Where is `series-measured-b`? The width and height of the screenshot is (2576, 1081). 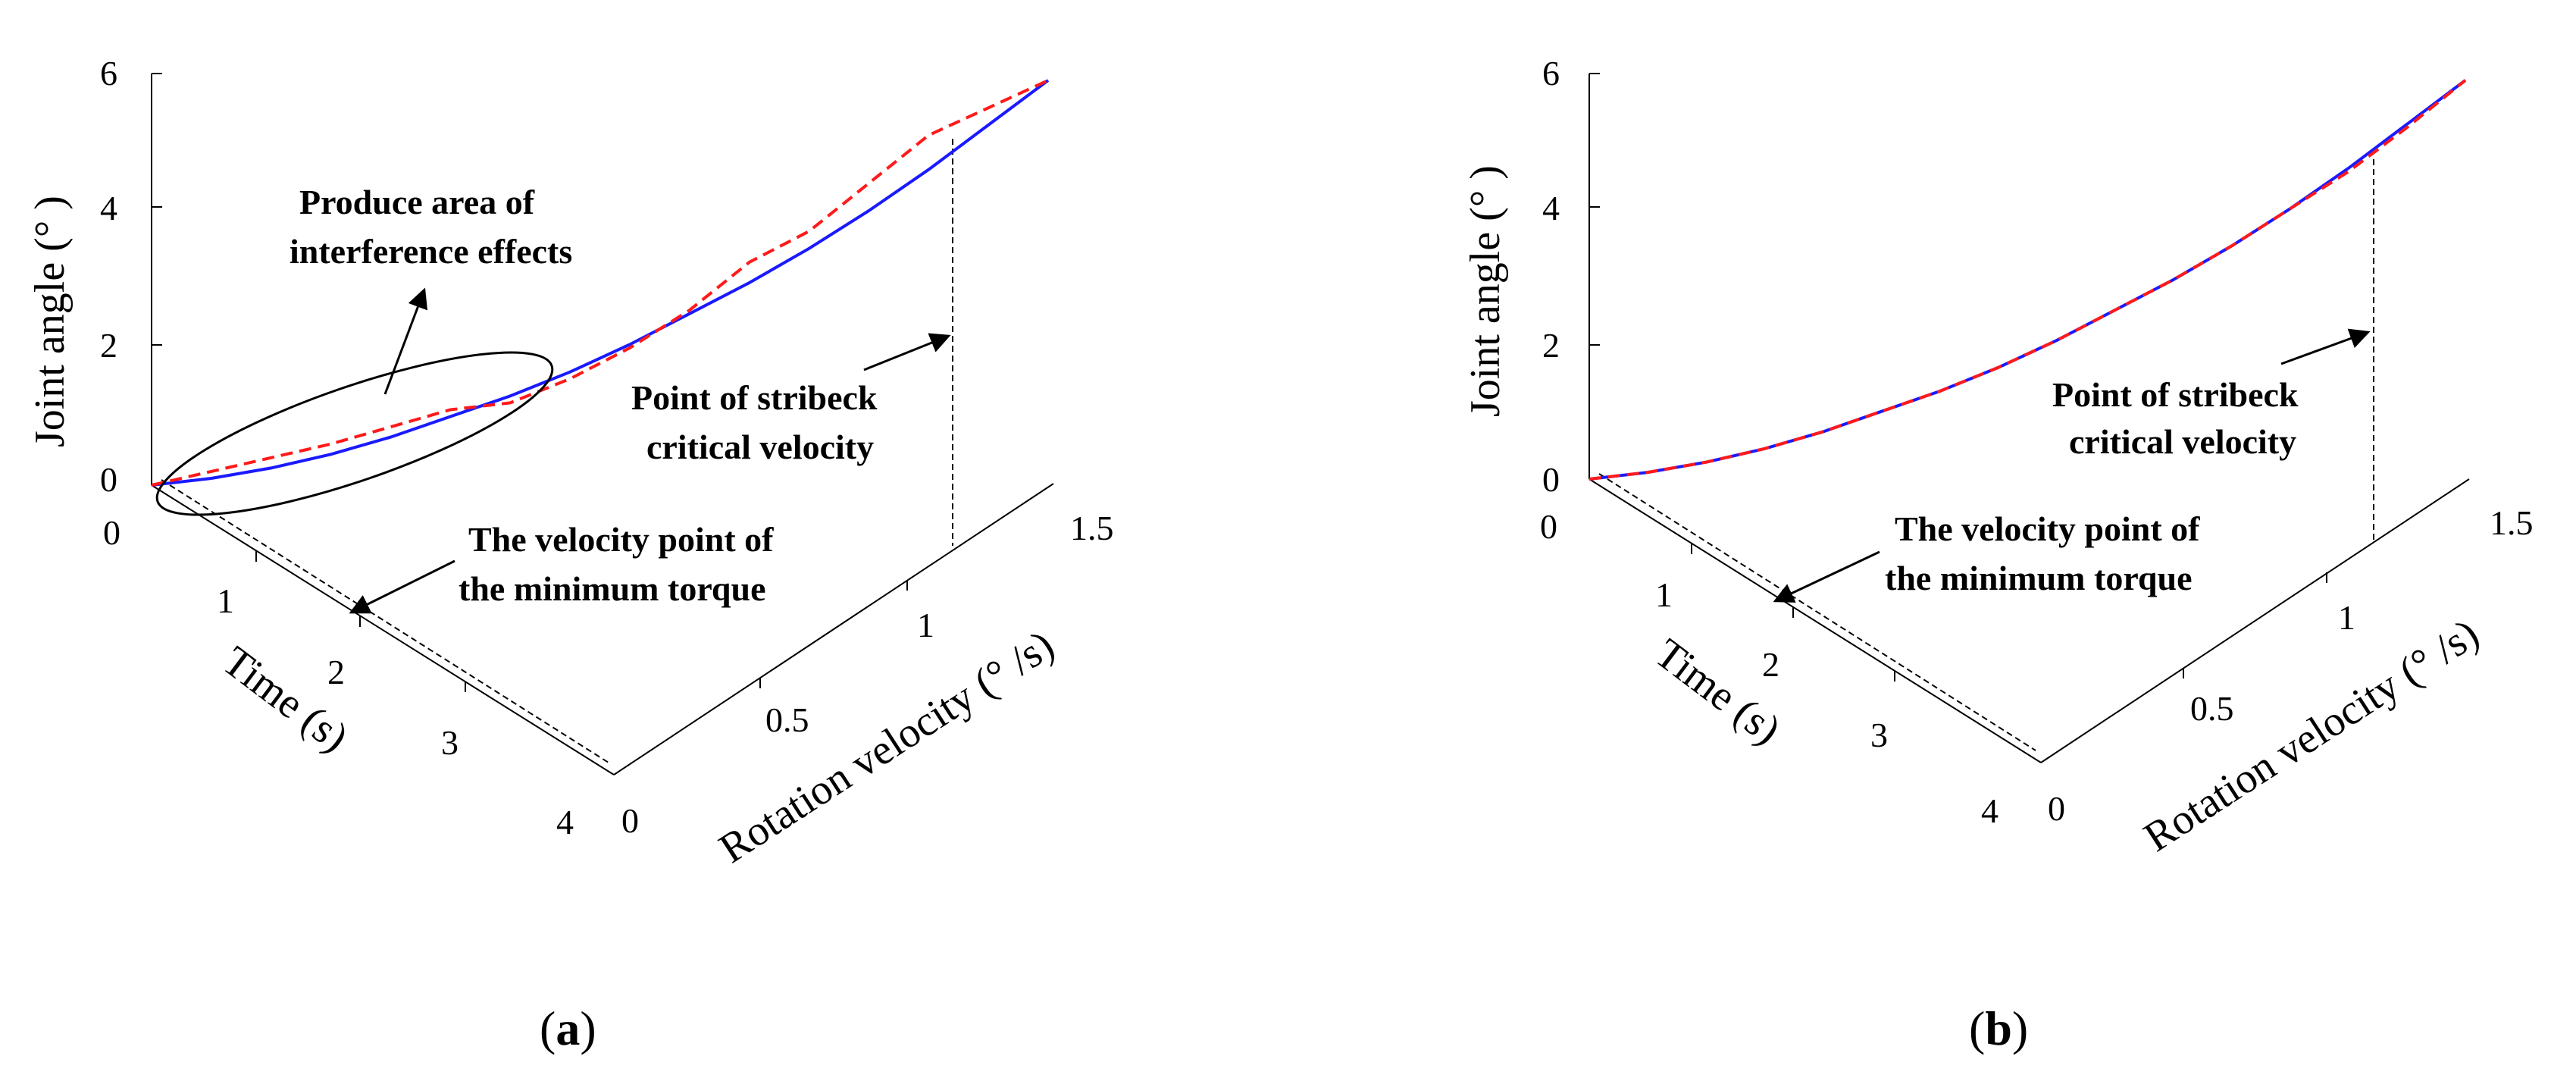
series-measured-b is located at coordinates (2027, 280).